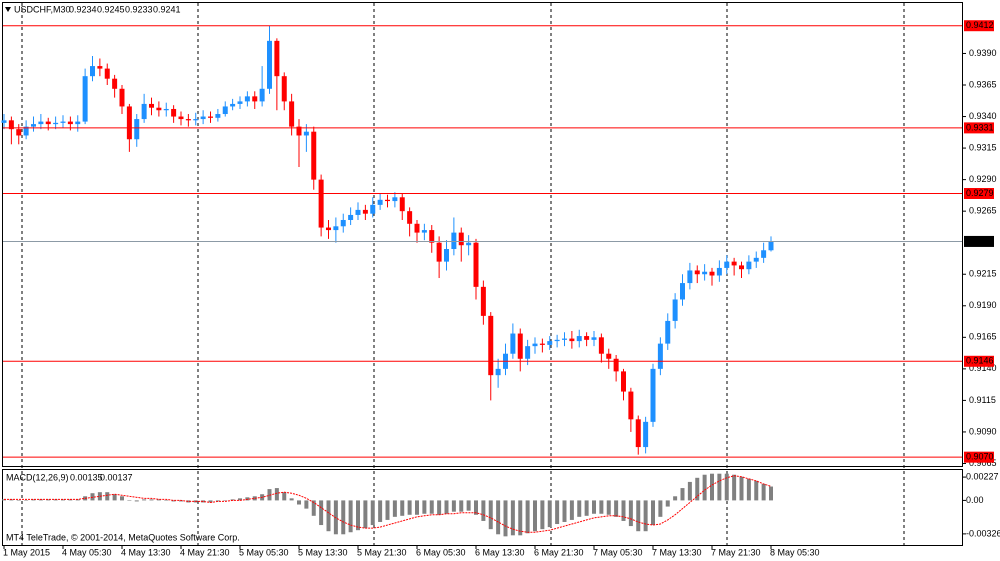 The image size is (1000, 561). What do you see at coordinates (323, 552) in the screenshot?
I see `x-tick-label: 5 May 13:30` at bounding box center [323, 552].